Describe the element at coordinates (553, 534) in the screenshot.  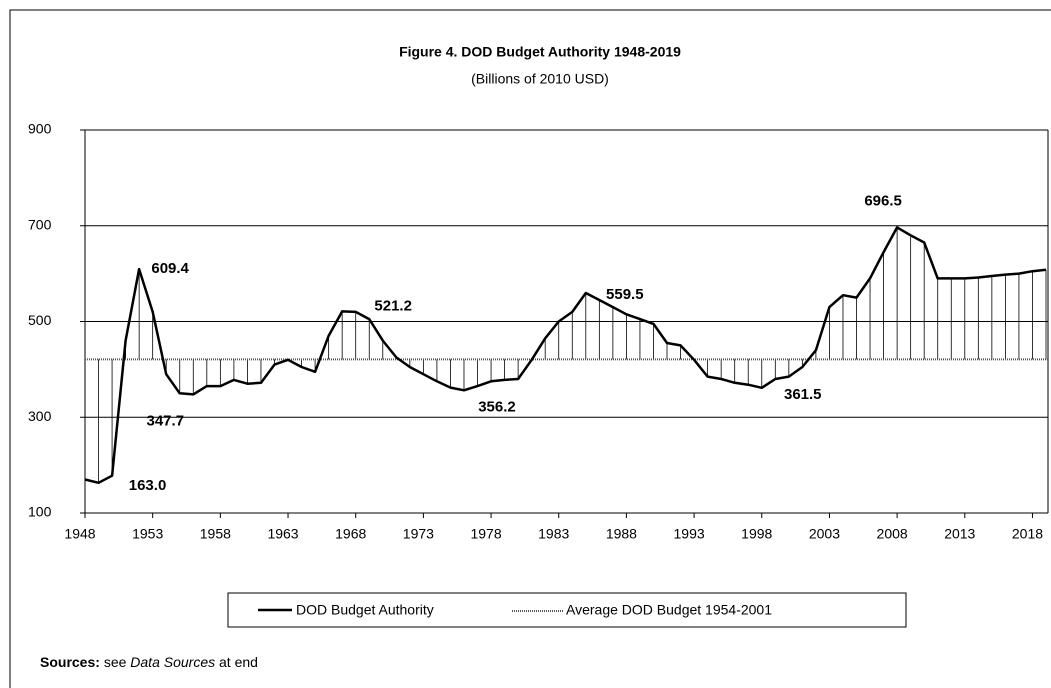
I see `x-tick-label: 1983` at that location.